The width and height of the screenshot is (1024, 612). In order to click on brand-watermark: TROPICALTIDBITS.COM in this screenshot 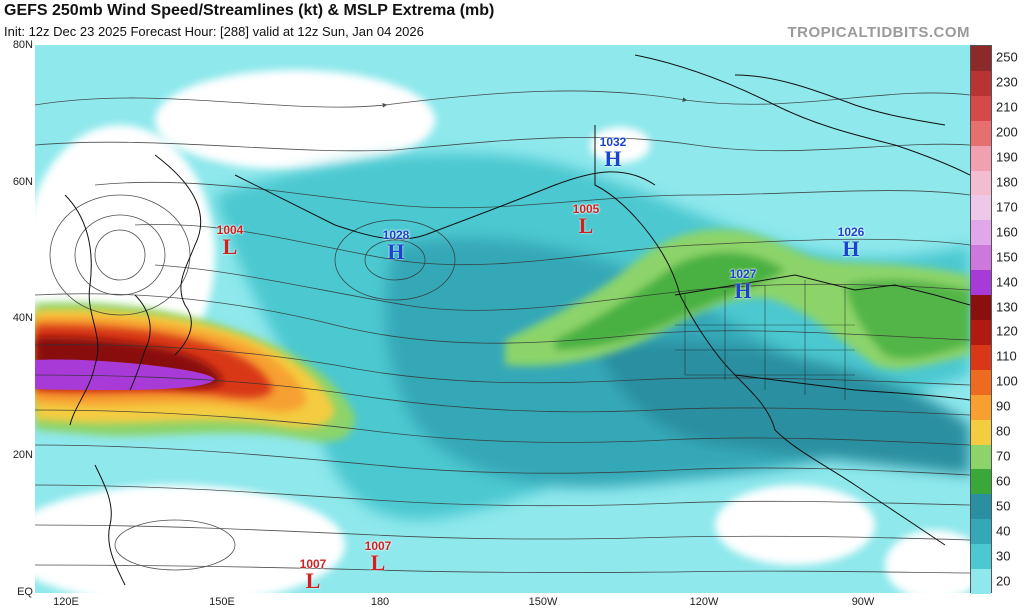, I will do `click(878, 32)`.